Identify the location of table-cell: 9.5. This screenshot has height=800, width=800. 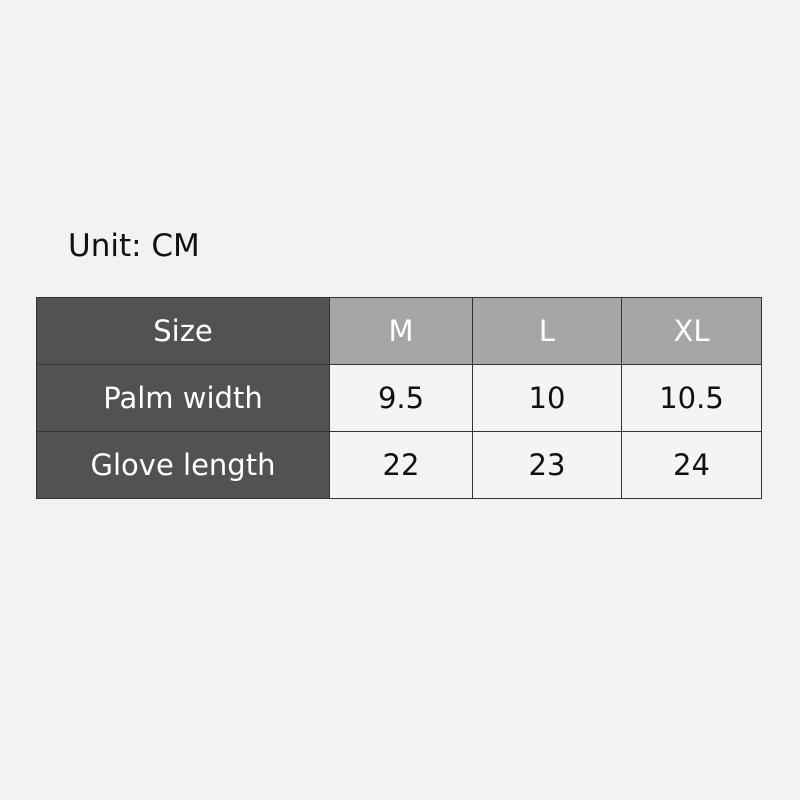
(401, 398).